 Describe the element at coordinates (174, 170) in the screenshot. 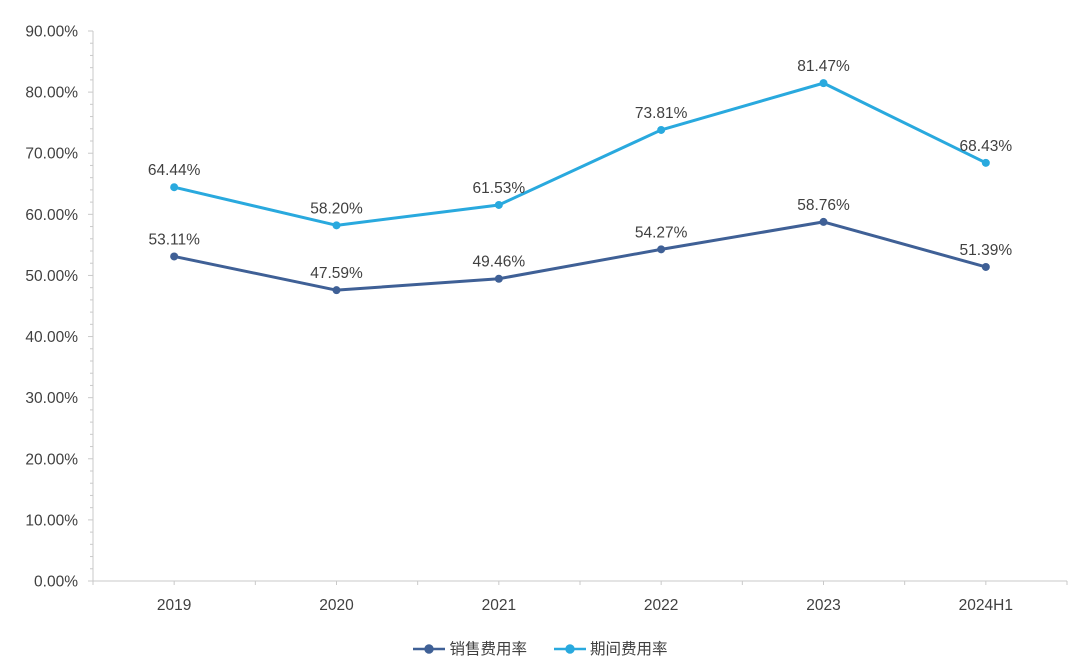

I see `data-point-label: 64.44%` at that location.